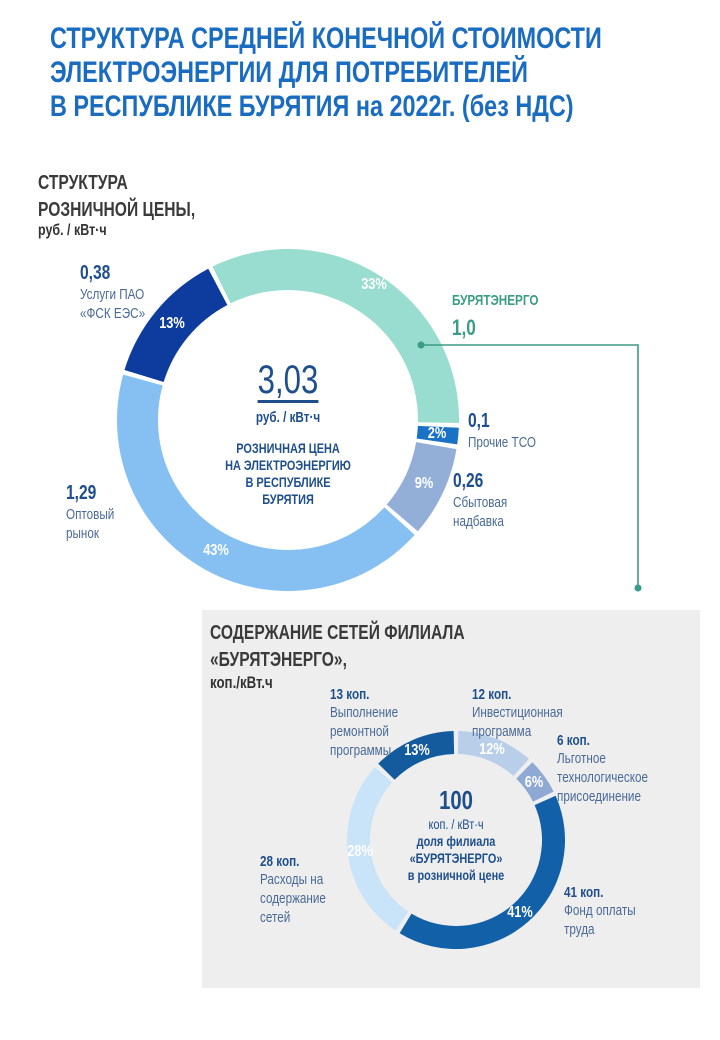 Image resolution: width=720 pixels, height=1040 pixels. I want to click on slice-name: программа, so click(502, 731).